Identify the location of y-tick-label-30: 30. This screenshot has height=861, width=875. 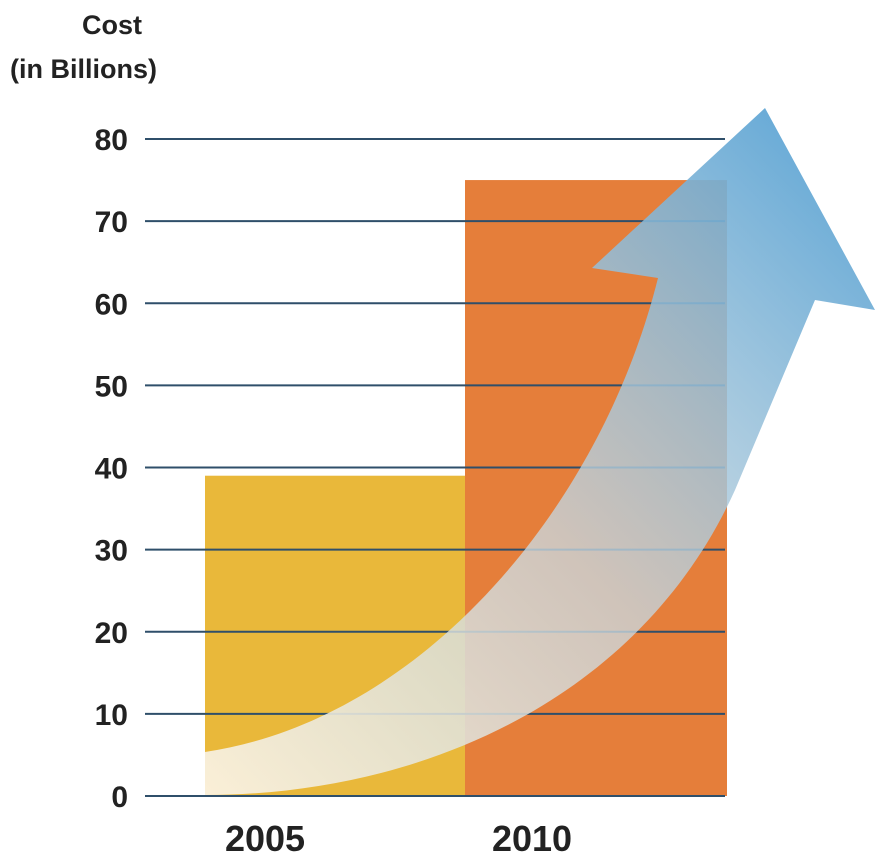
(111, 551).